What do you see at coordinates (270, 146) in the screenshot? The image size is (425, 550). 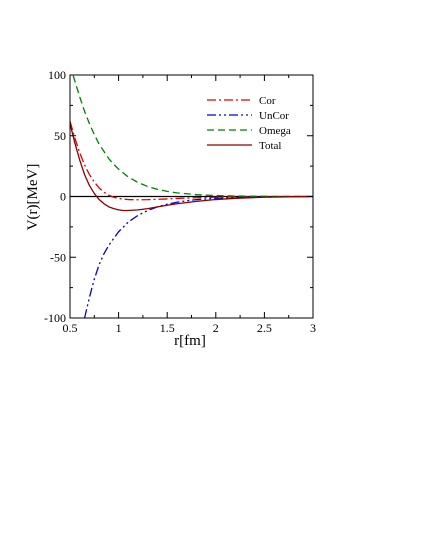 I see `legend-label-total: Total` at bounding box center [270, 146].